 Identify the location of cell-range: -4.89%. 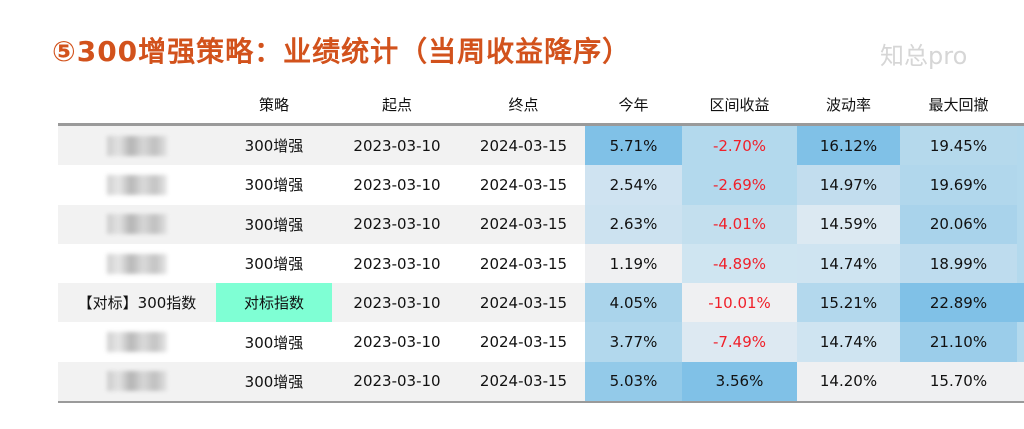
(739, 263).